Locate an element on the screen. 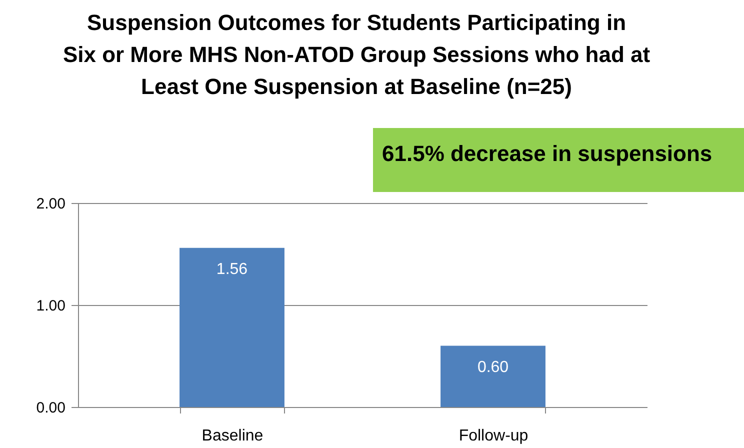 The image size is (744, 448). x-tick-label: Baseline is located at coordinates (233, 436).